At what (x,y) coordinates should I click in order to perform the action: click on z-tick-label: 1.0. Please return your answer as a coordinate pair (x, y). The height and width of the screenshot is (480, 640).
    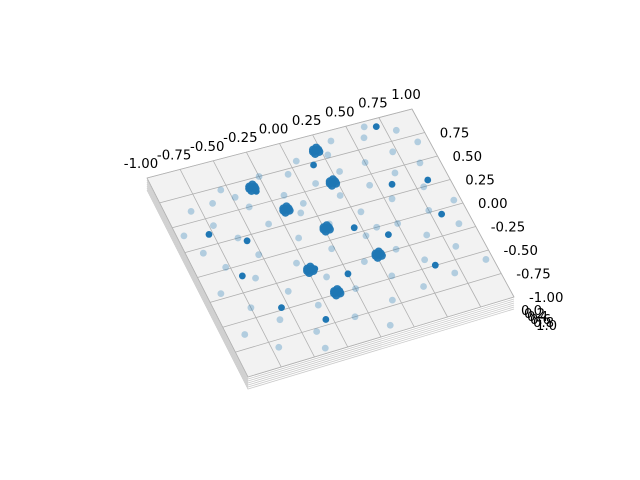
    Looking at the image, I should click on (546, 326).